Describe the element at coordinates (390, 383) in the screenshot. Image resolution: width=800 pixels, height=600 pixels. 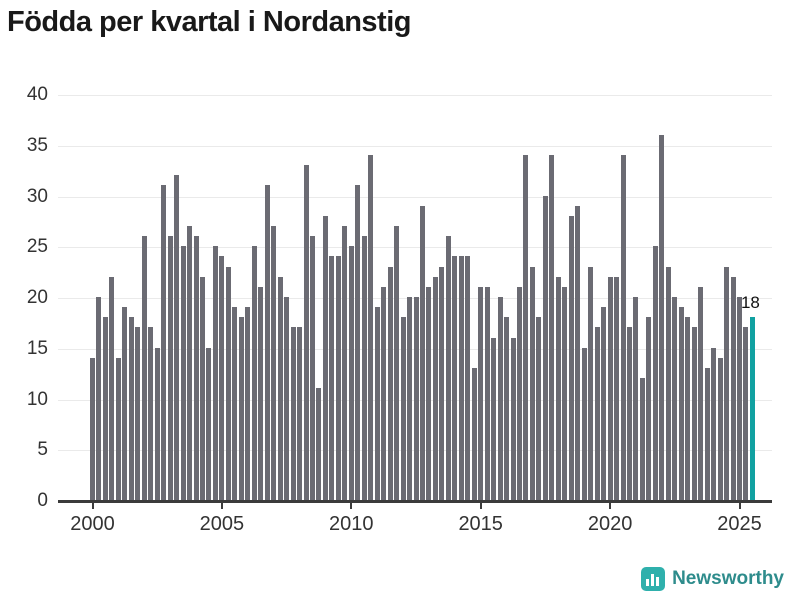
I see `bar-2011-Q3` at that location.